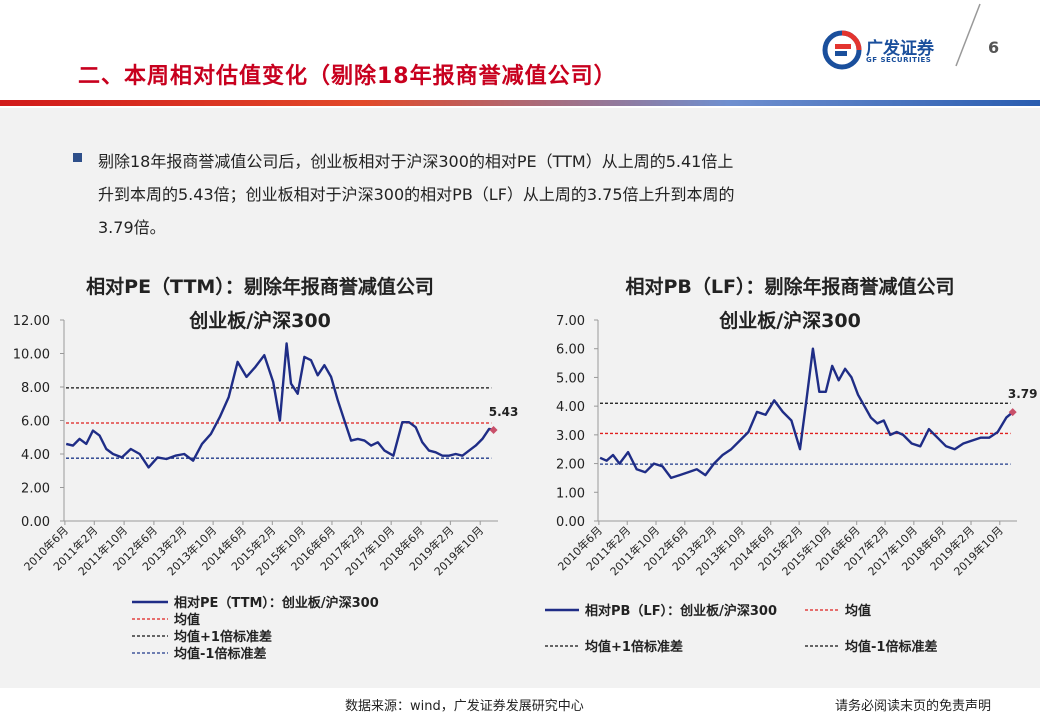 This screenshot has width=1040, height=720. What do you see at coordinates (520, 103) in the screenshot?
I see `header-gradient-bar` at bounding box center [520, 103].